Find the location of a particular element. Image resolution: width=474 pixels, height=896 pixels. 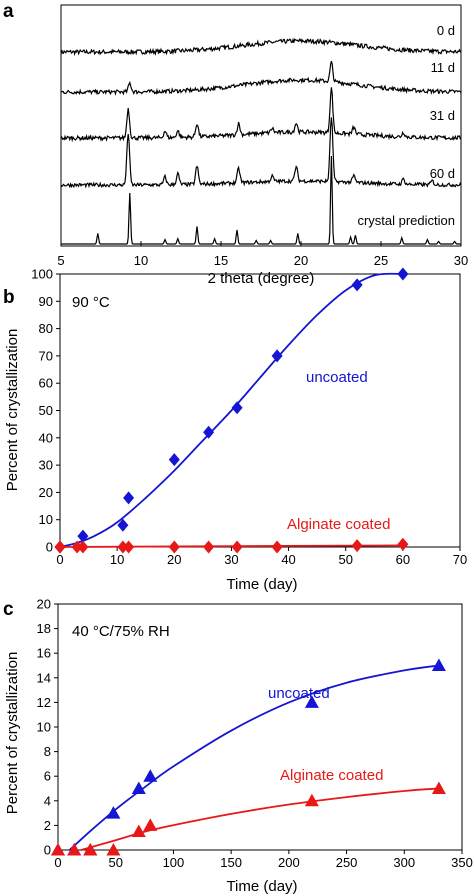

y-tick-label: 4 is located at coordinates (47, 800).